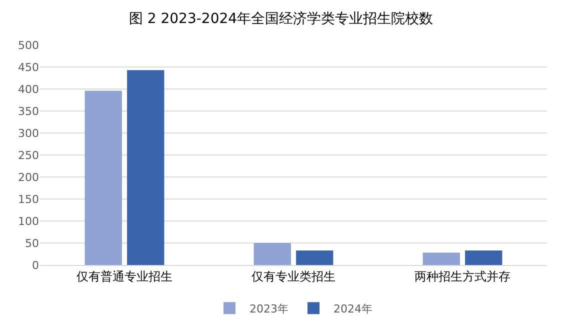  What do you see at coordinates (269, 309) in the screenshot?
I see `legend-label: 2023年` at bounding box center [269, 309].